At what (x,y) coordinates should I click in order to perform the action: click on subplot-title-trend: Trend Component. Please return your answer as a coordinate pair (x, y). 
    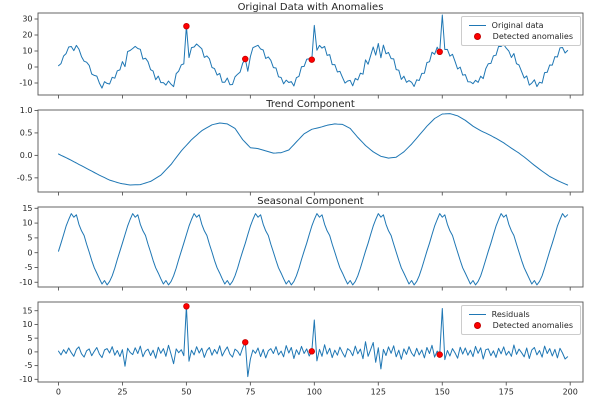
    Looking at the image, I should click on (310, 104).